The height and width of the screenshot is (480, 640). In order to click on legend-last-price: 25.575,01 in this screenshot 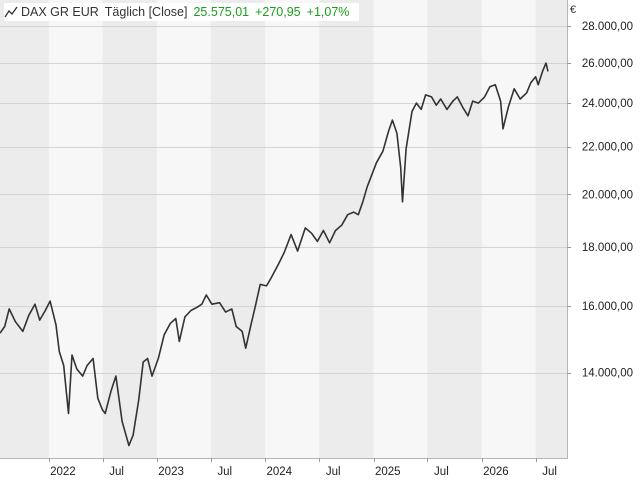, I will do `click(221, 12)`.